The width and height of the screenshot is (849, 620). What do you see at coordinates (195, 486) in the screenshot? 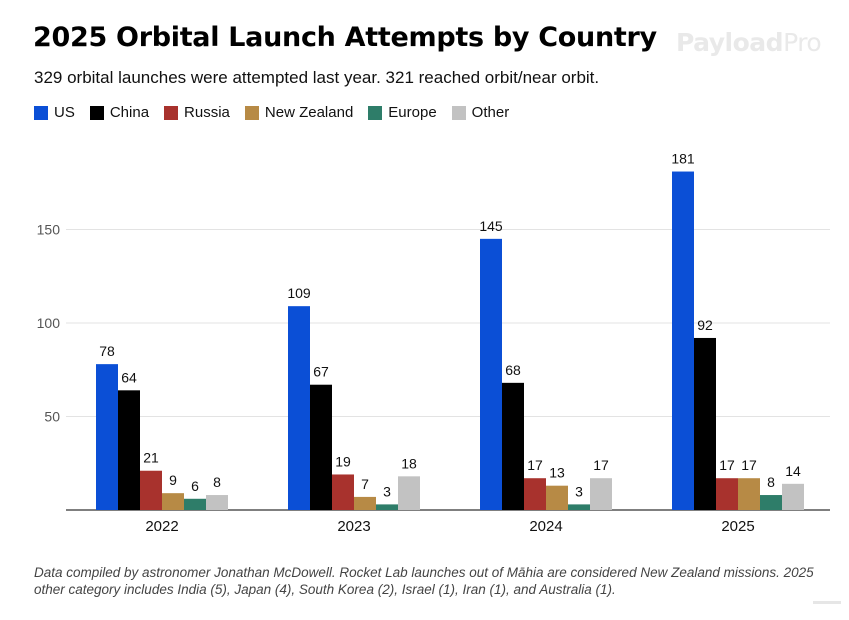
I see `data-label: 6` at bounding box center [195, 486].